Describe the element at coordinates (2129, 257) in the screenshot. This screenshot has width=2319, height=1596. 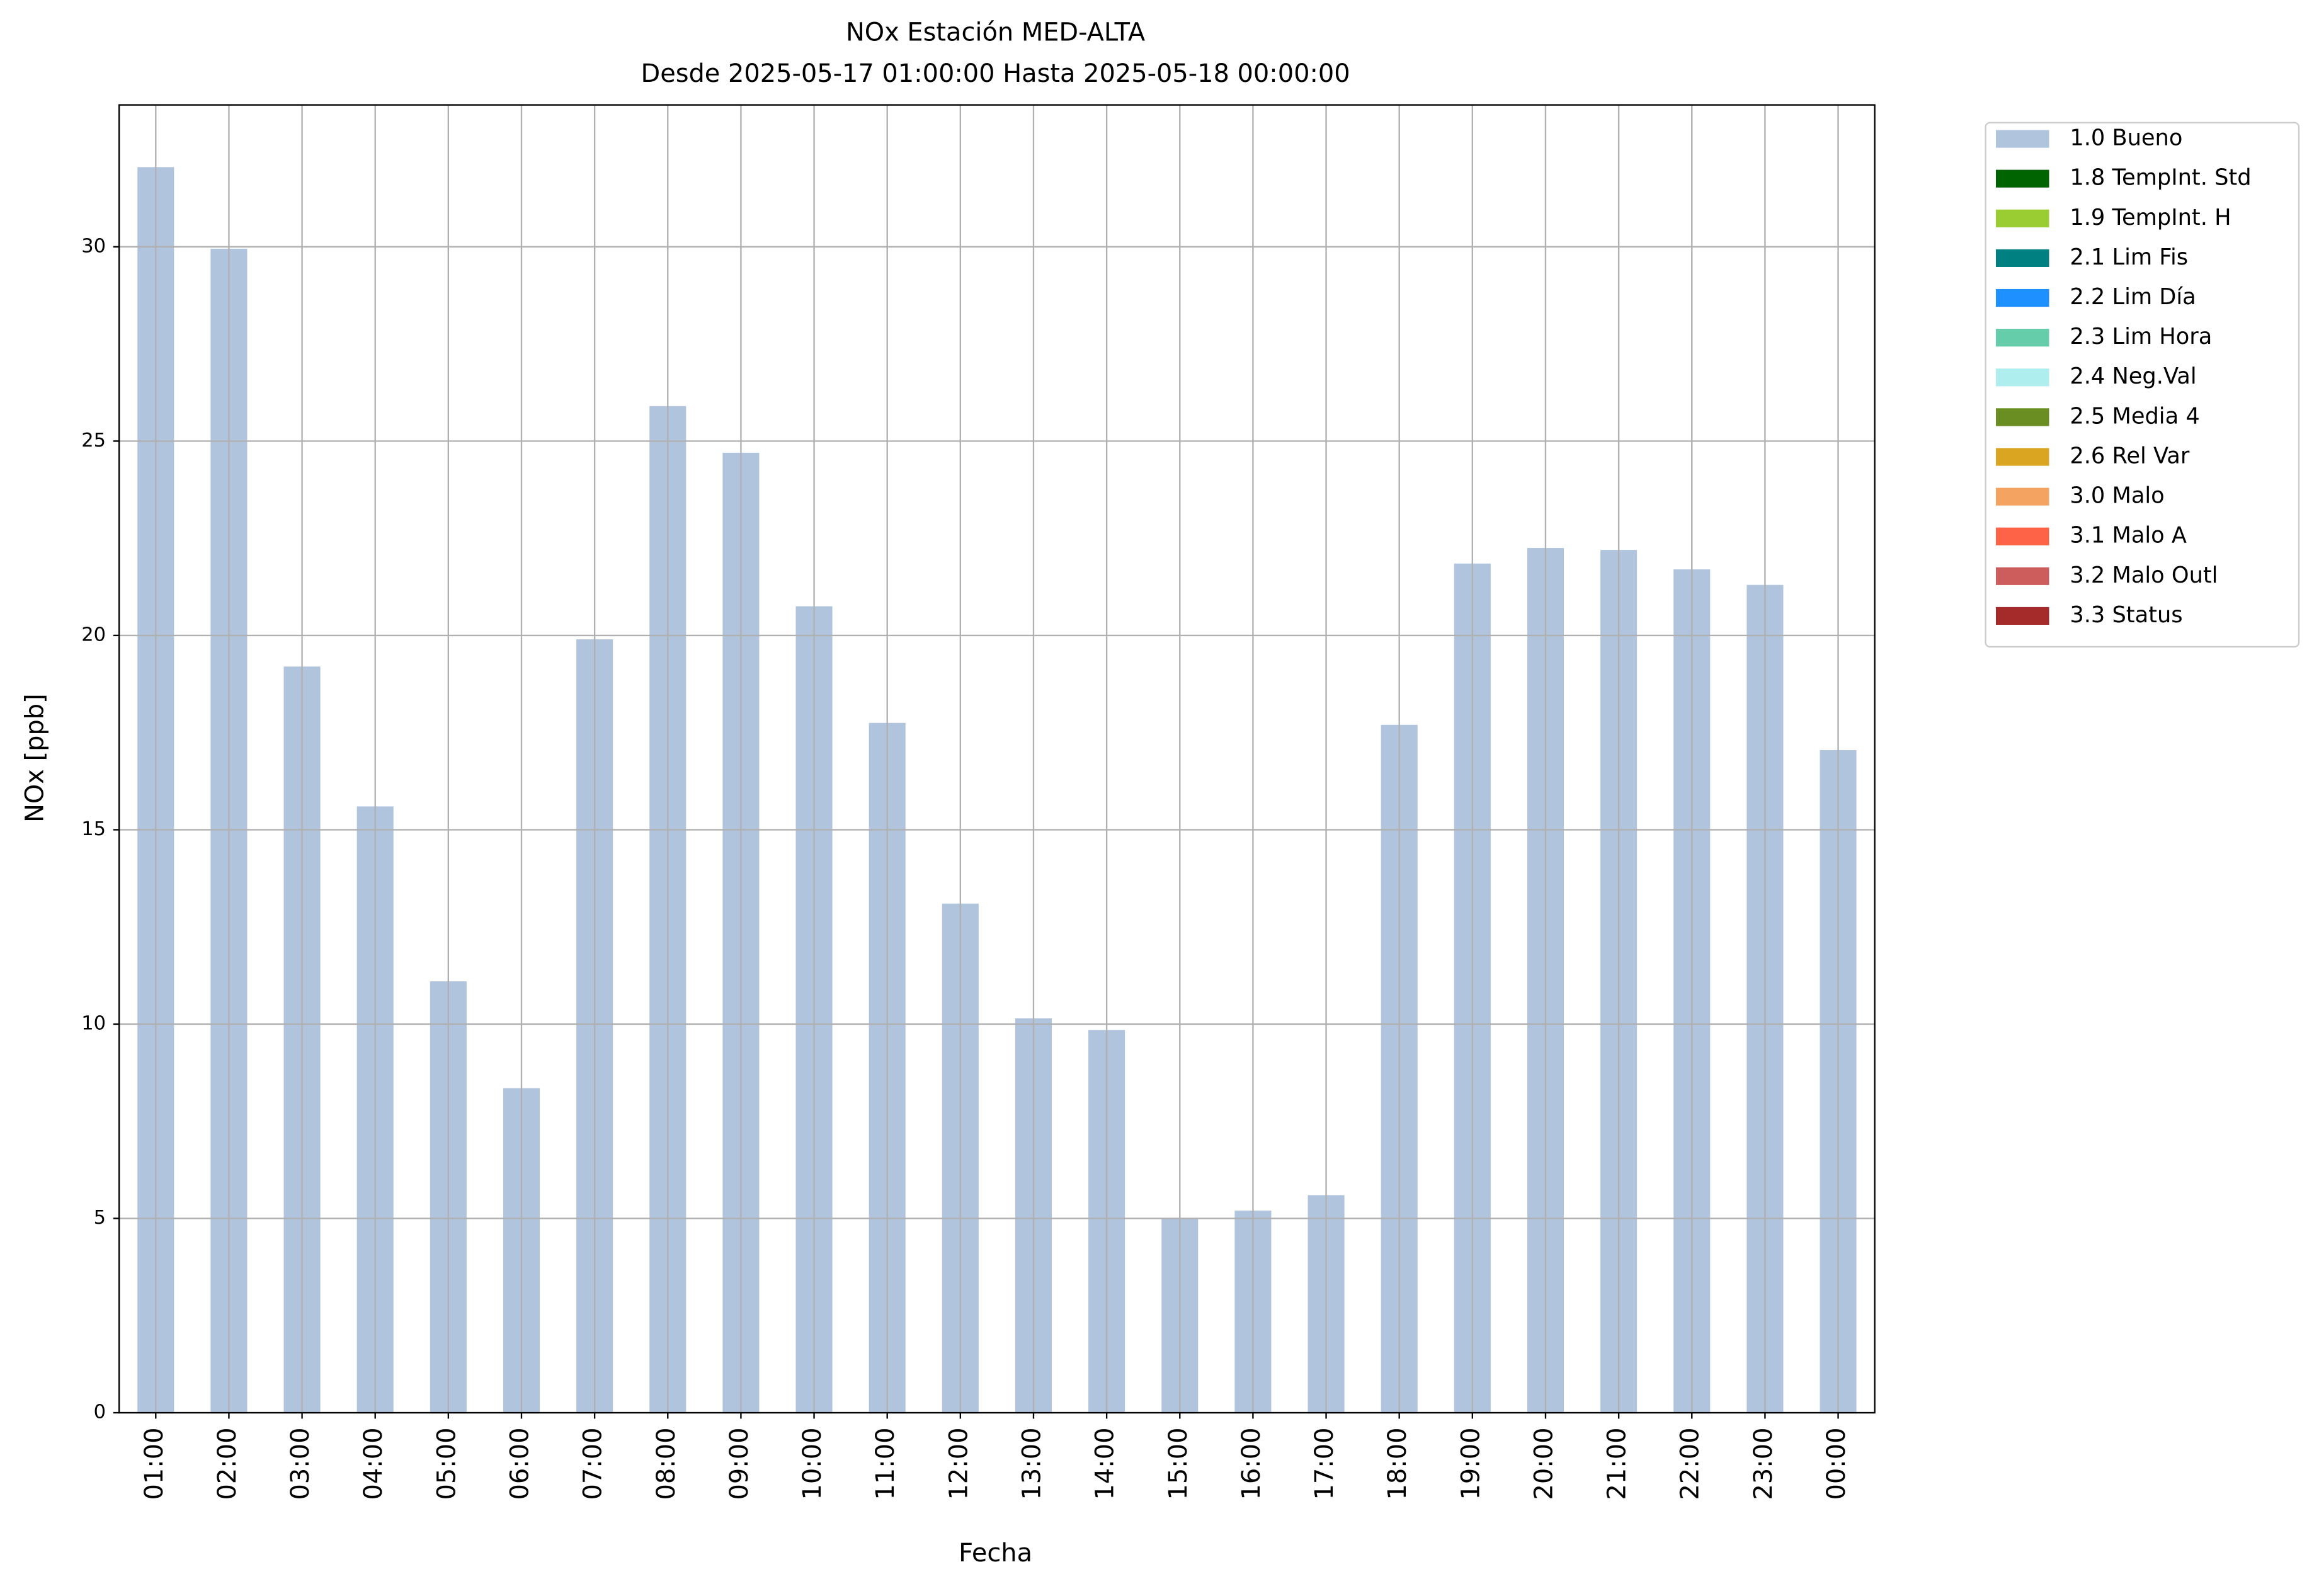
I see `legend-label: 2.1 Lim Fis` at that location.